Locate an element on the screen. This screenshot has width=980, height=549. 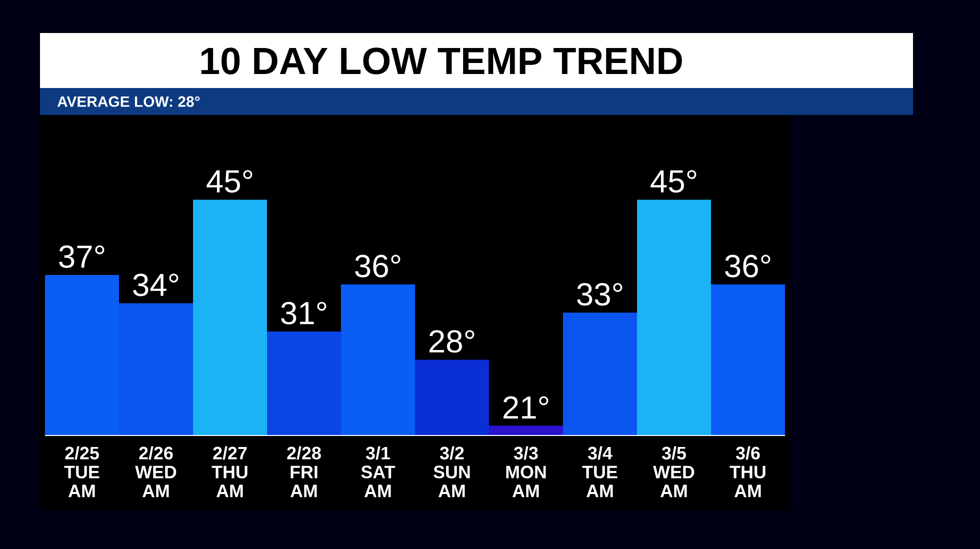
data-label: 37° is located at coordinates (81, 256).